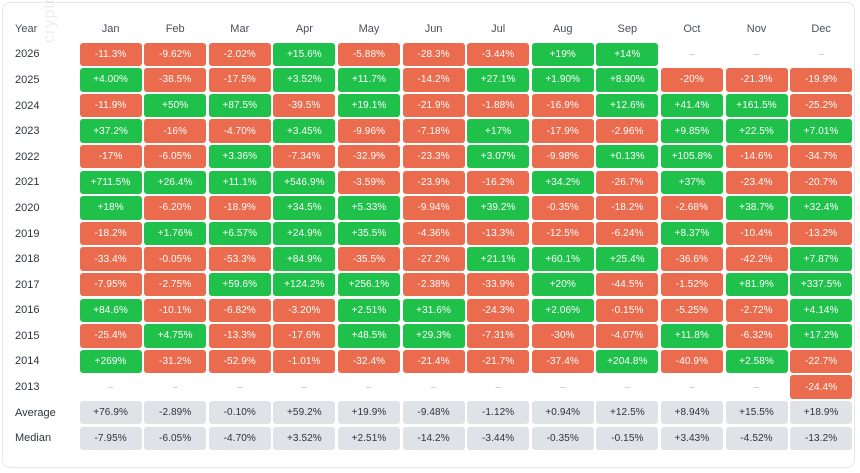 This screenshot has height=473, width=860. What do you see at coordinates (498, 387) in the screenshot?
I see `cell-2013-jul: –` at bounding box center [498, 387].